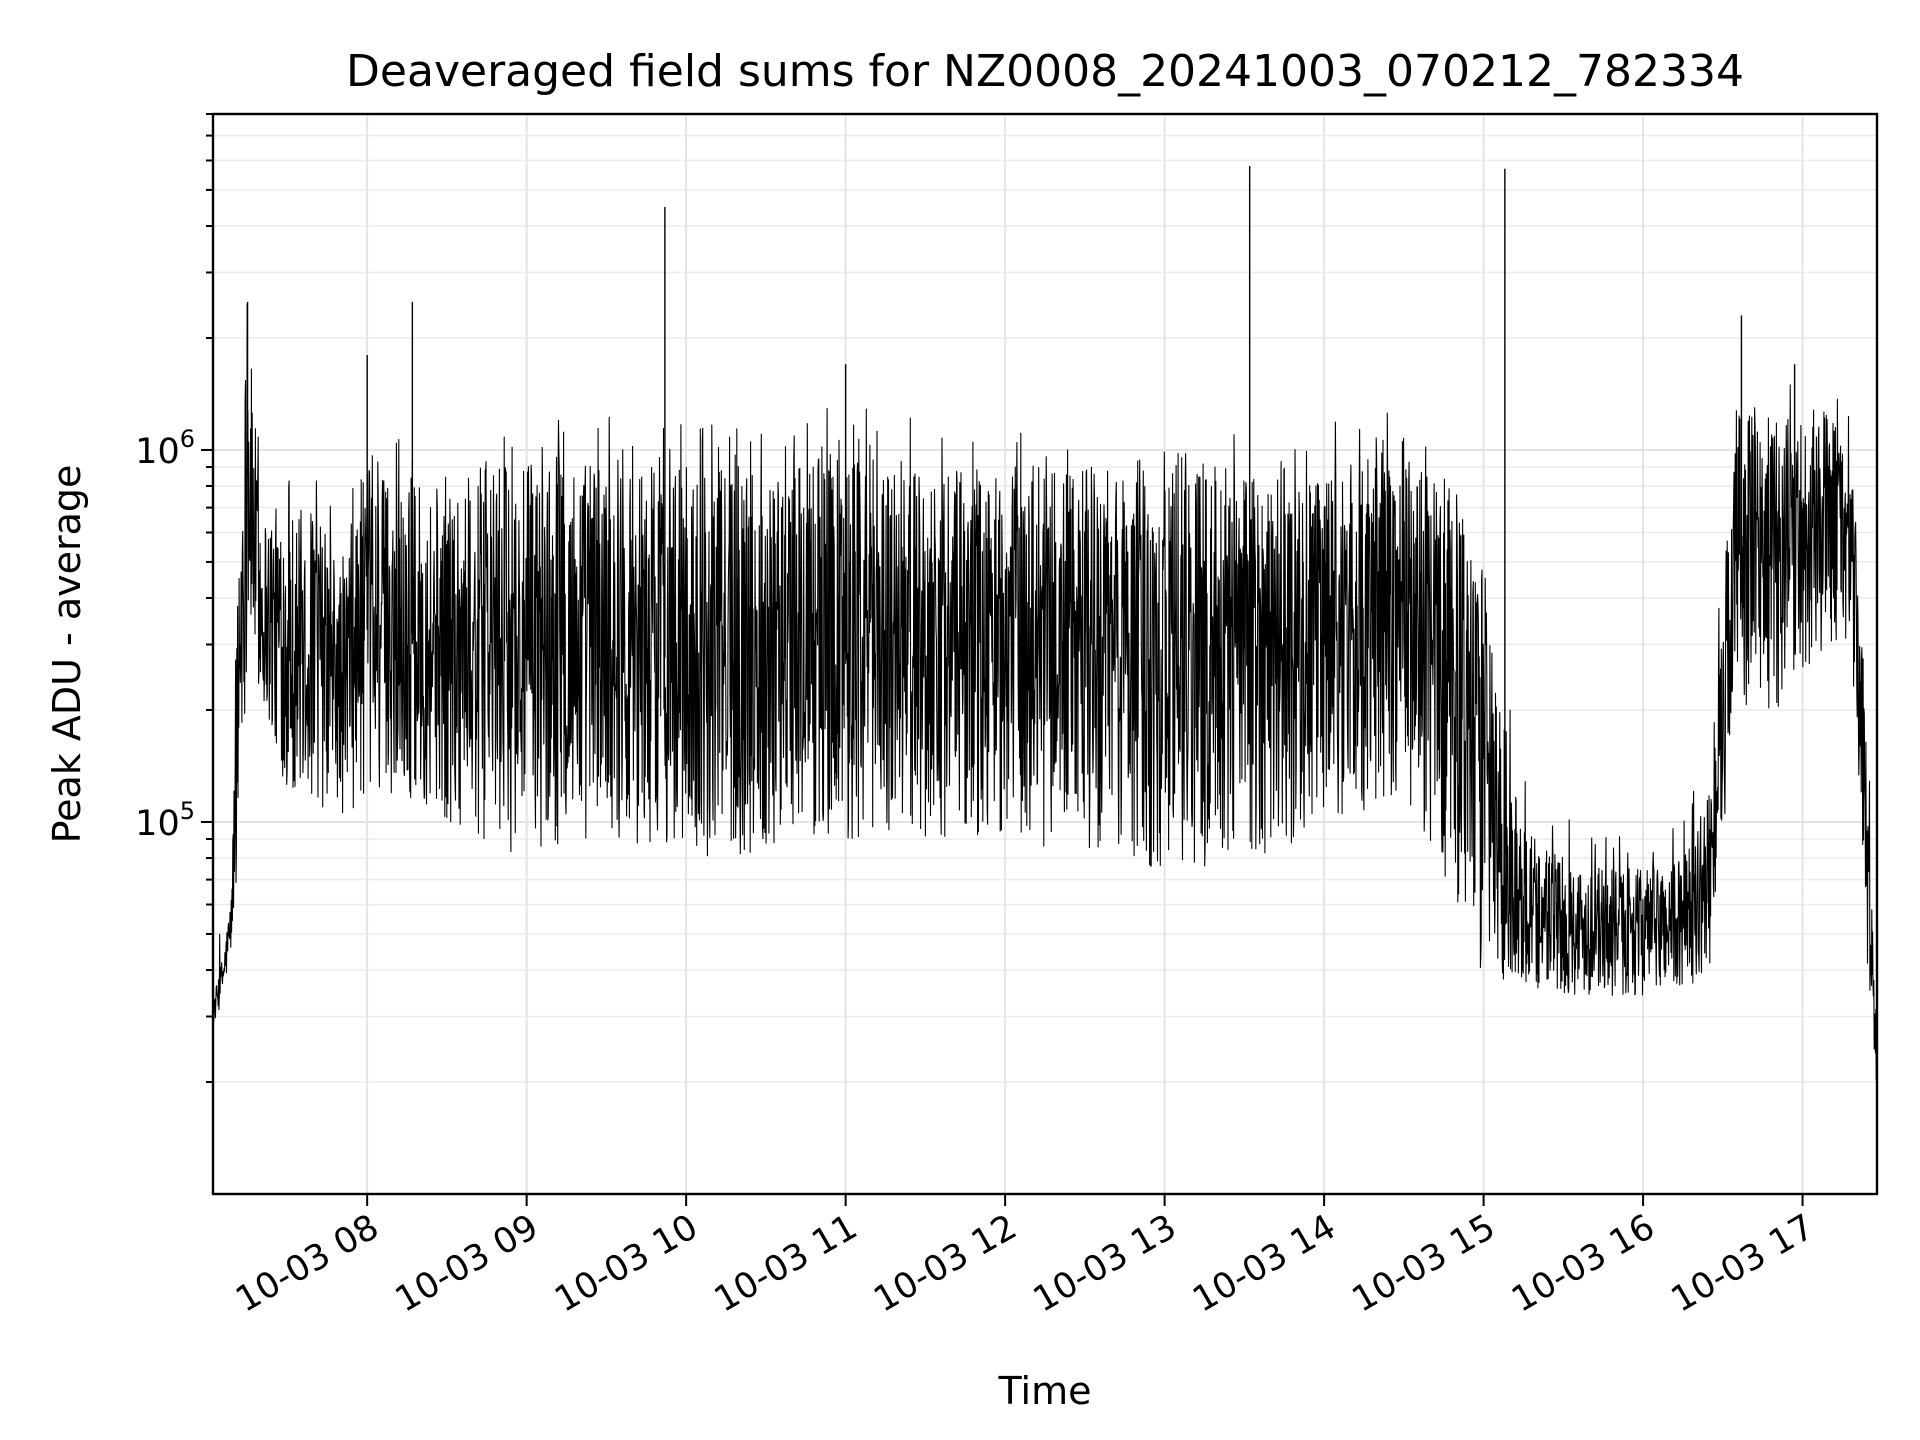 Image resolution: width=1920 pixels, height=1440 pixels. I want to click on x-tick-label: 10-03 14, so click(1264, 1263).